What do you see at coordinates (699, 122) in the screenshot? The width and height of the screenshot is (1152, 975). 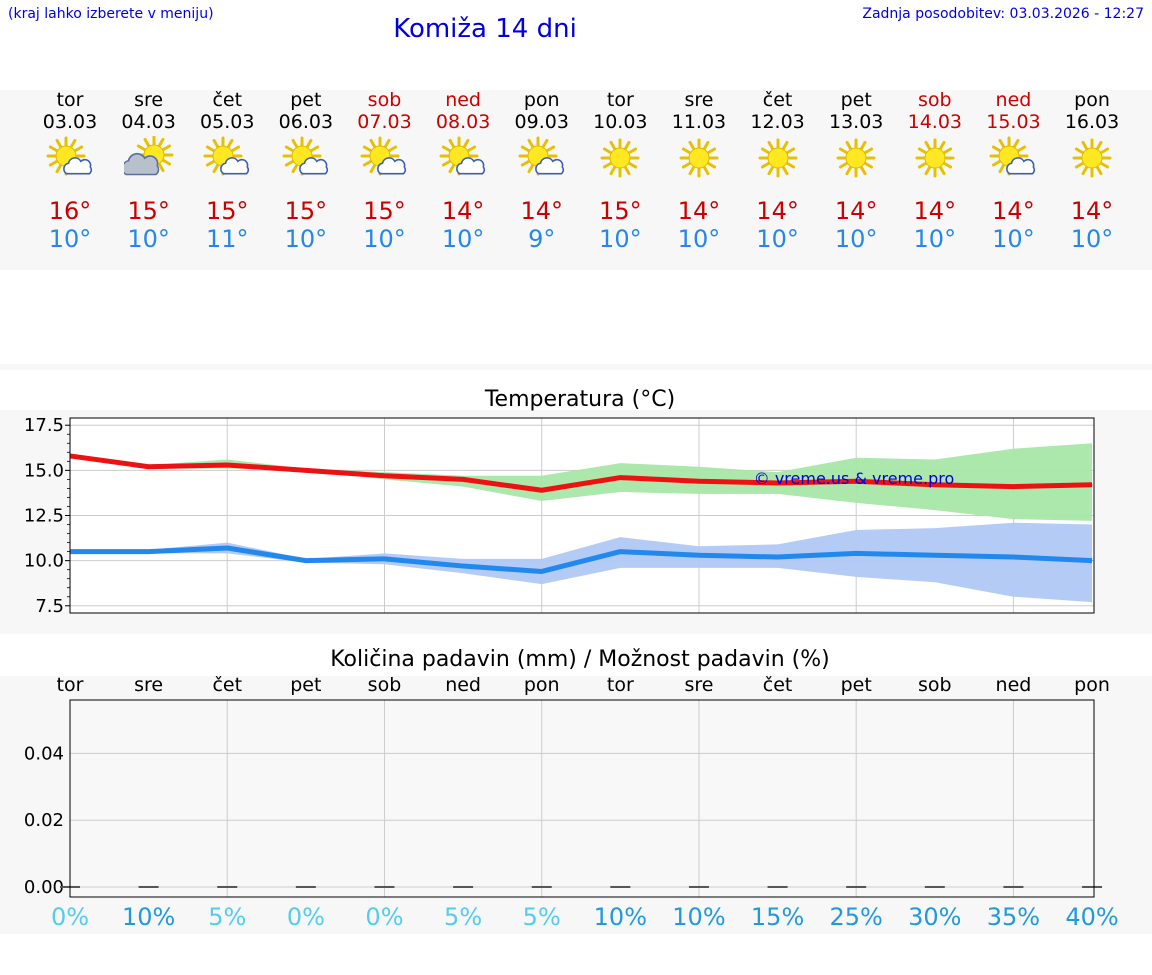 I see `day-date: 11.03` at bounding box center [699, 122].